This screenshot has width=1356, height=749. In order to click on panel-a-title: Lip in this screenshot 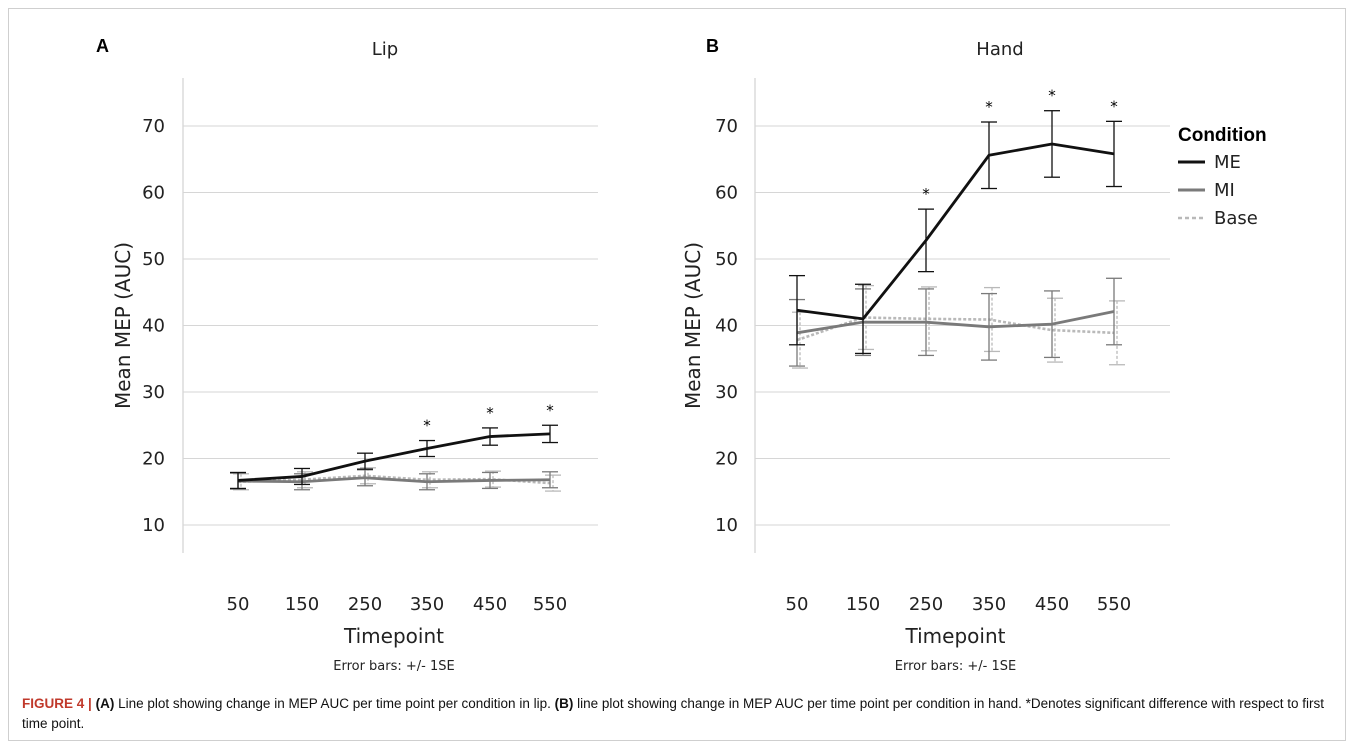, I will do `click(385, 49)`.